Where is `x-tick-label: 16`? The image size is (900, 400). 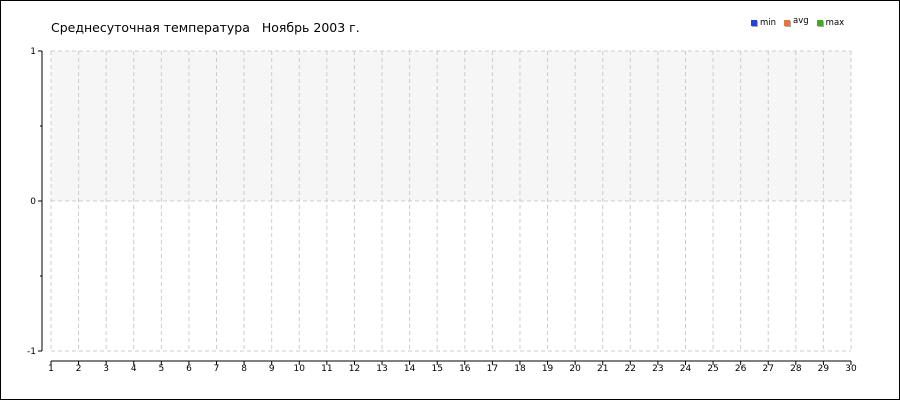 x-tick-label: 16 is located at coordinates (465, 369).